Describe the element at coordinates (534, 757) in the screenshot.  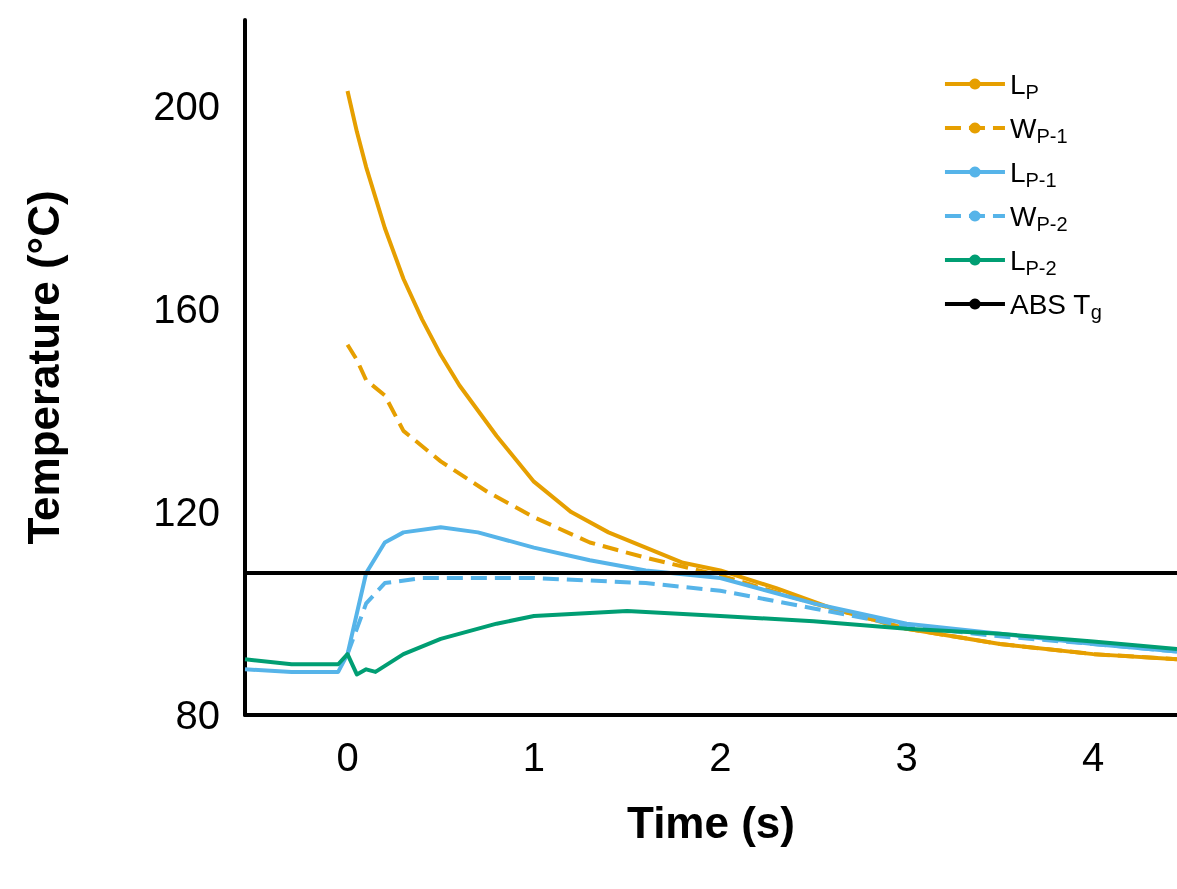
I see `x-tick-label: 1` at that location.